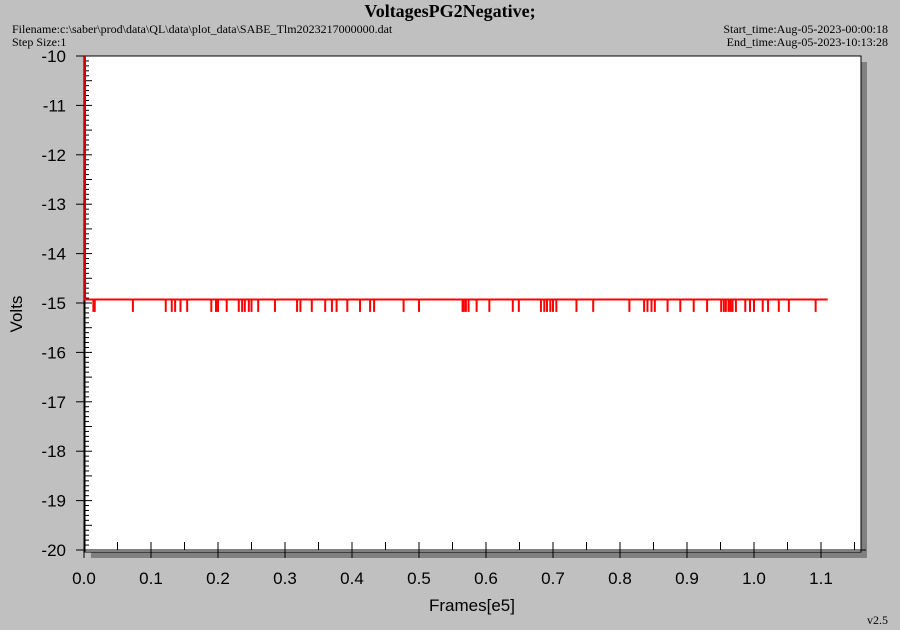 The width and height of the screenshot is (900, 630). Describe the element at coordinates (486, 578) in the screenshot. I see `x-tick-label: 0.6` at that location.